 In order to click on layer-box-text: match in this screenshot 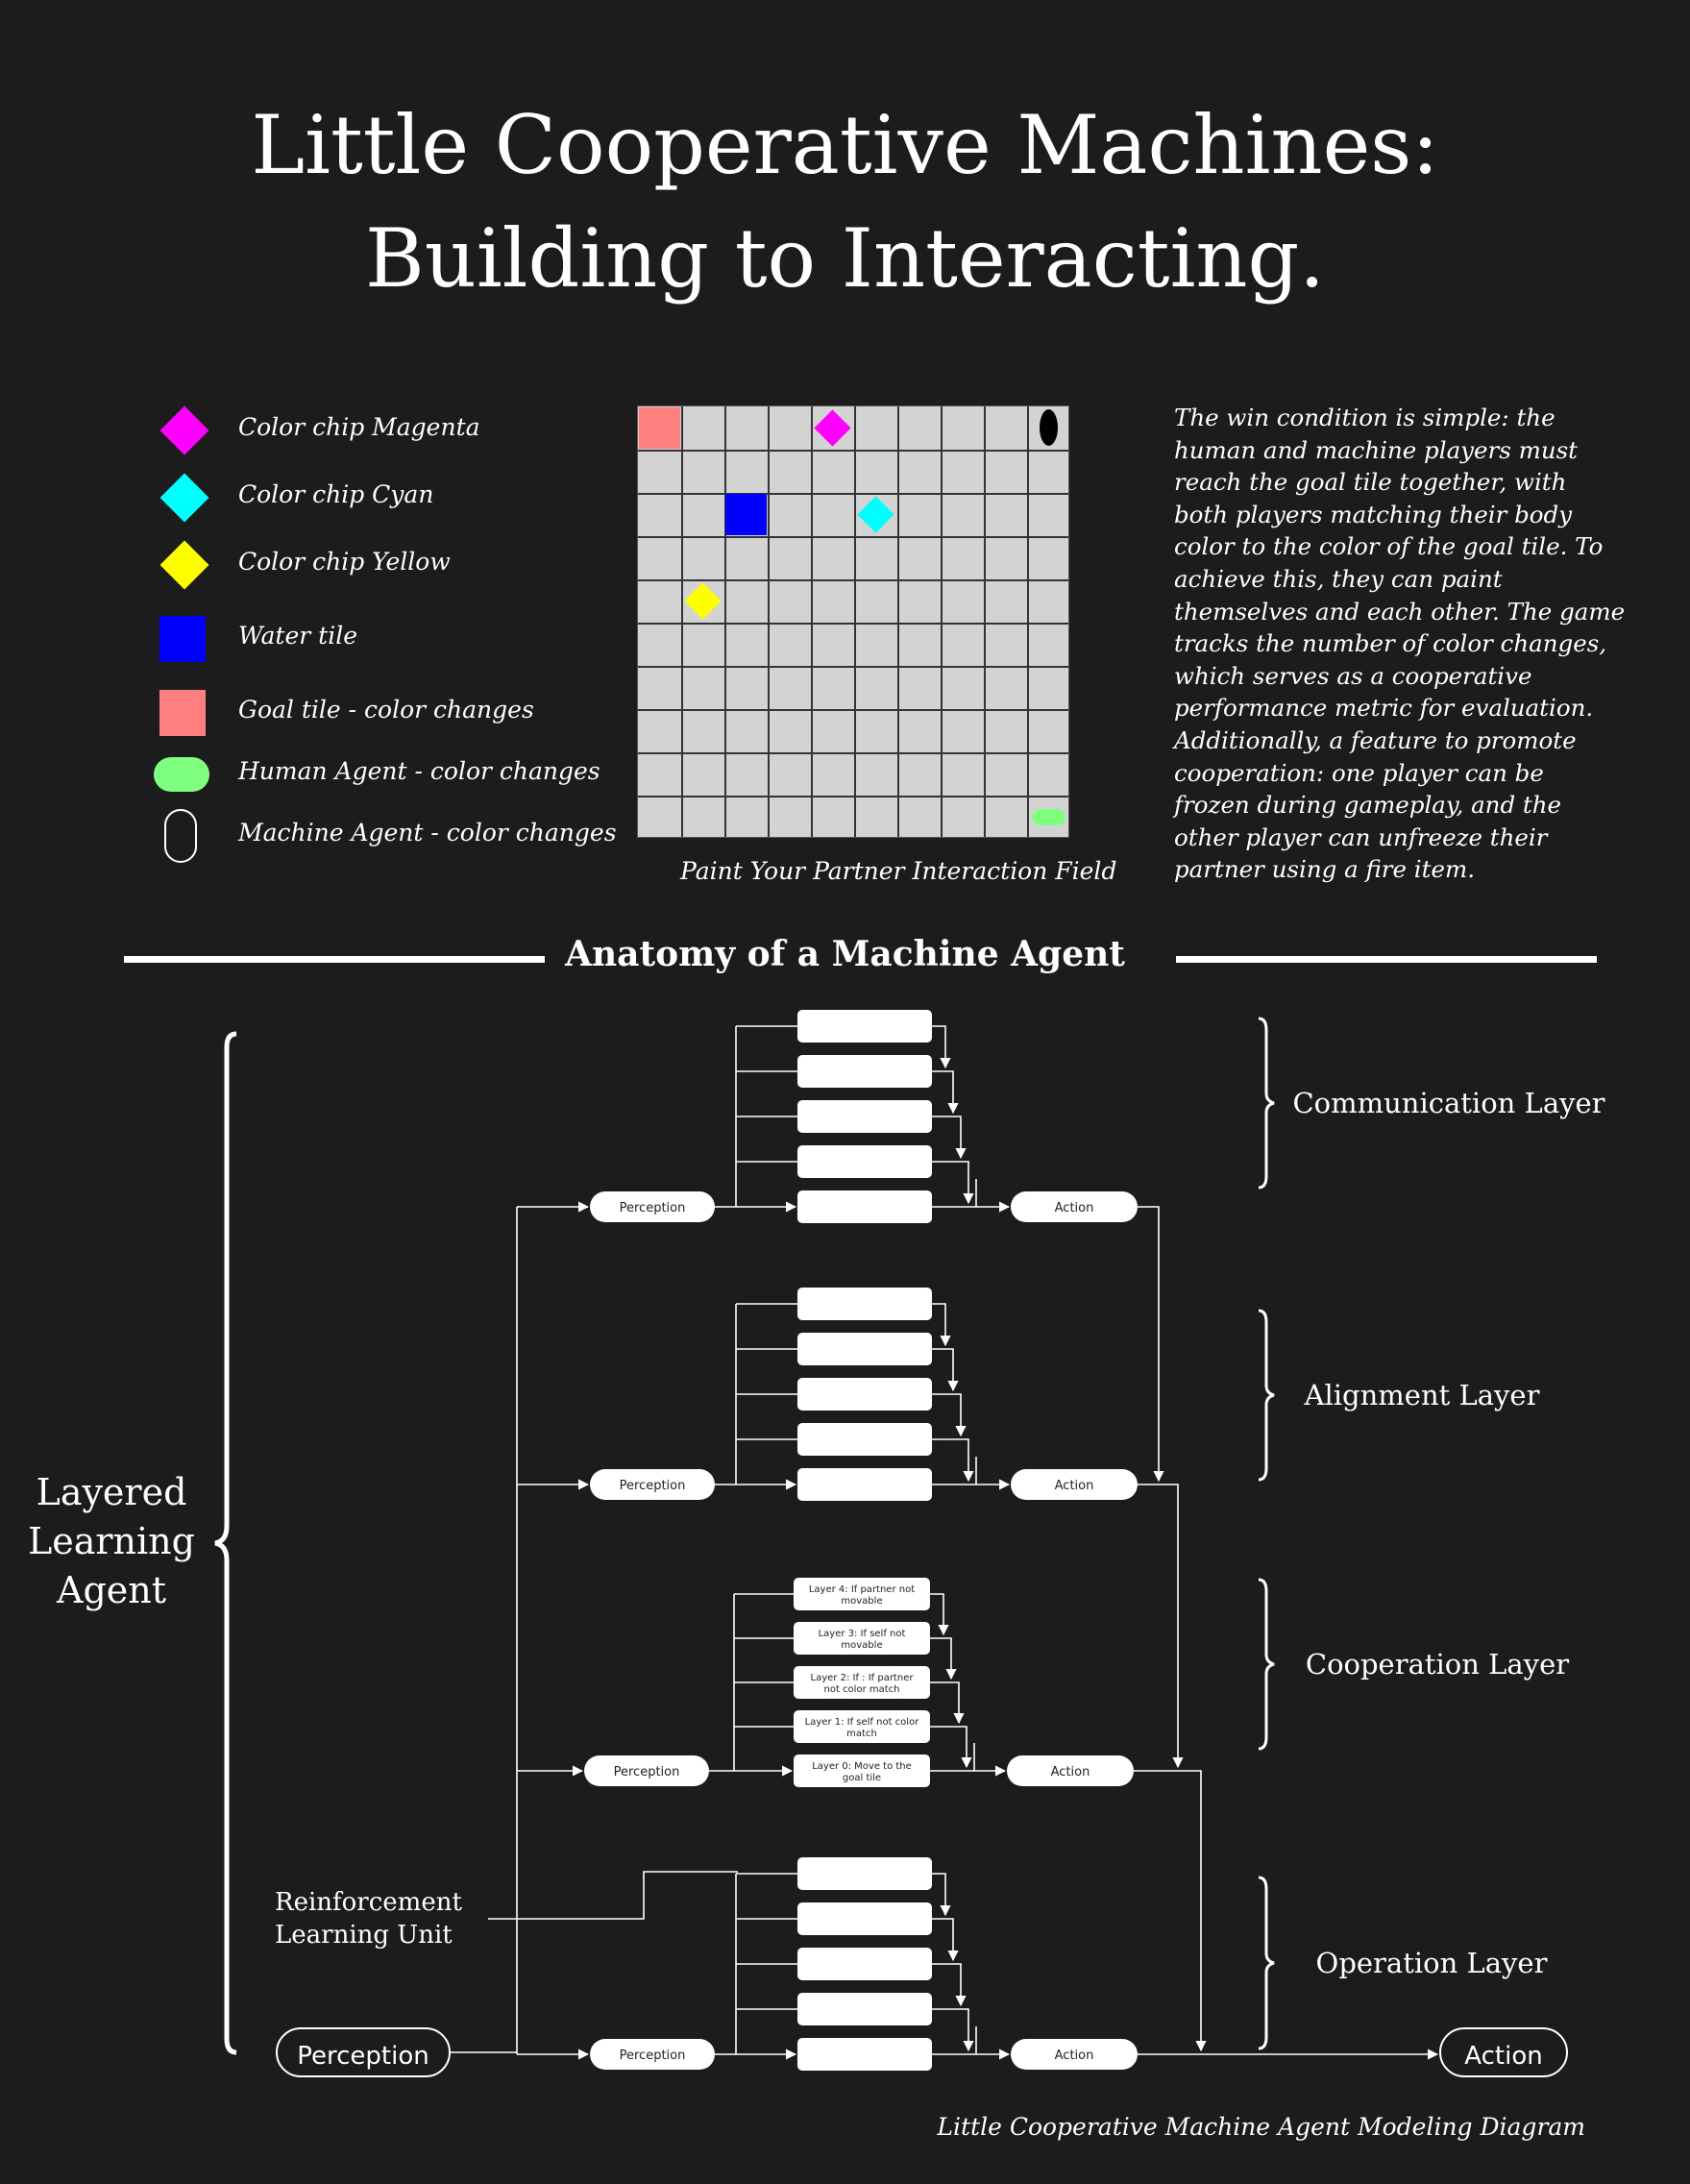, I will do `click(862, 1734)`.